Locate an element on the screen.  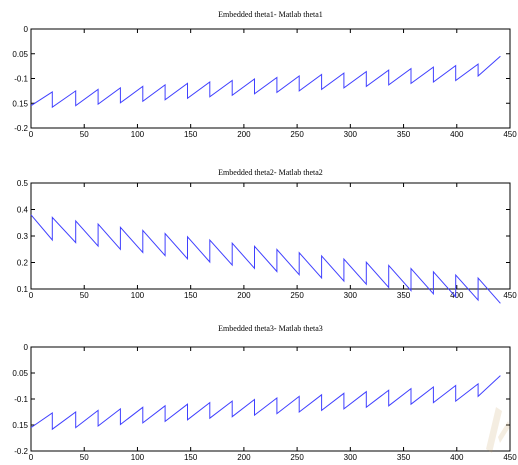
y-tick-label: 0.1 is located at coordinates (23, 289).